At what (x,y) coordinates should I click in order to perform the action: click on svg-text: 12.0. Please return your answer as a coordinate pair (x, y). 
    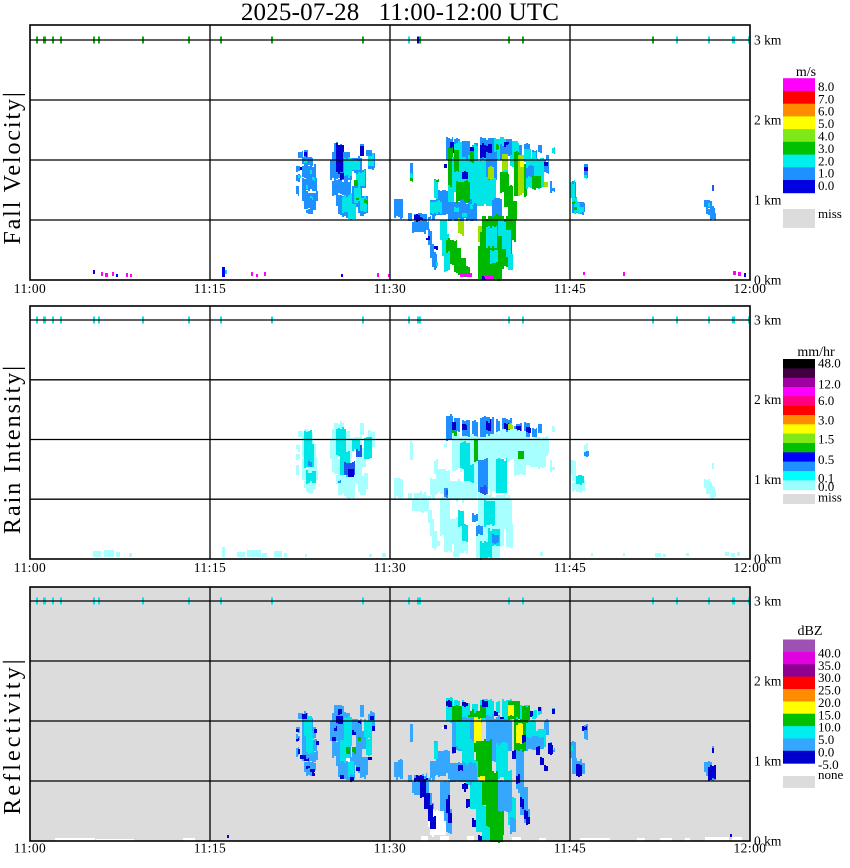
    Looking at the image, I should click on (829, 384).